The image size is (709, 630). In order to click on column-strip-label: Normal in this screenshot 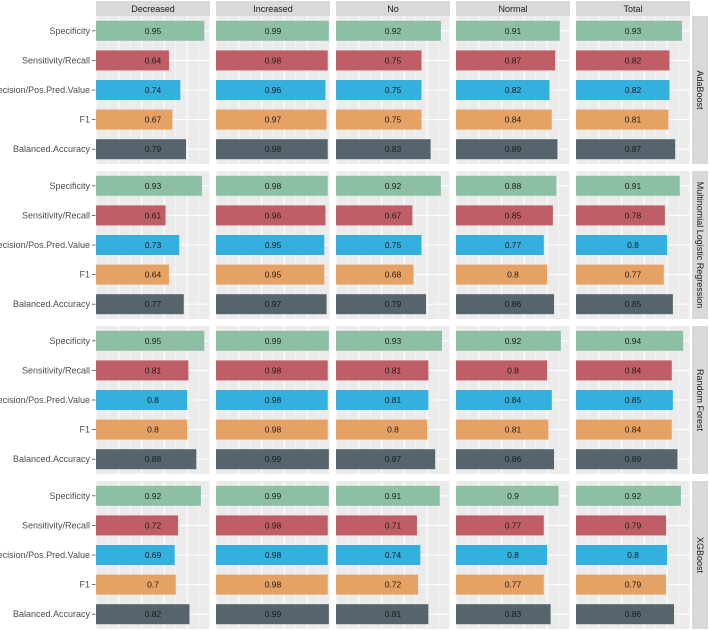, I will do `click(512, 9)`.